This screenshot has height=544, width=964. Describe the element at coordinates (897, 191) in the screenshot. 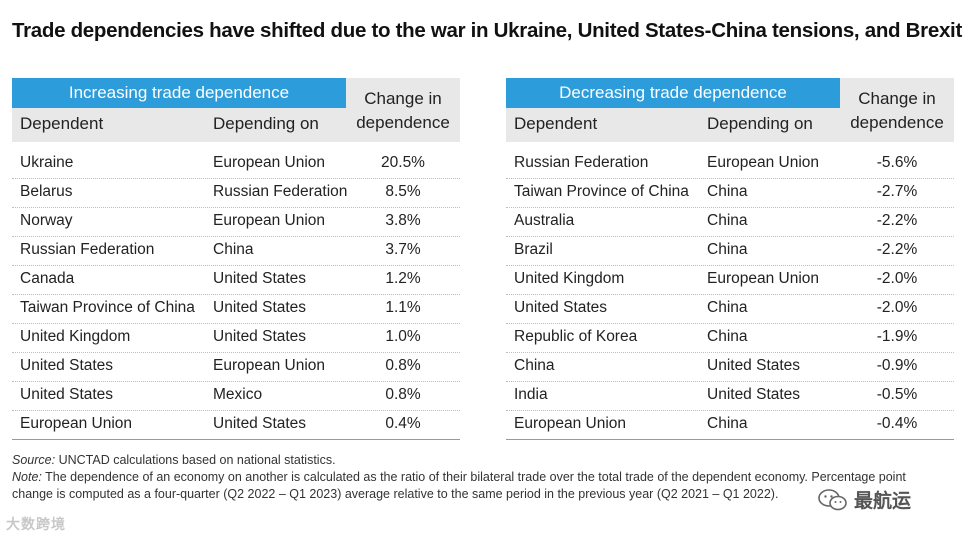

I see `change-cell: -2.7%` at that location.